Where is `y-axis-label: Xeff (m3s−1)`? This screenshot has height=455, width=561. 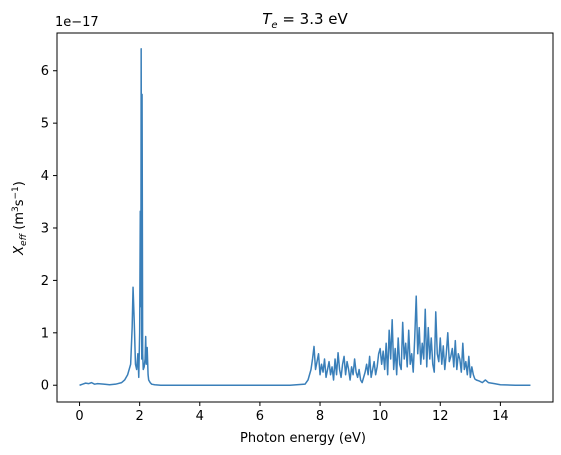
y-axis-label: Xeff (m3s−1) is located at coordinates (20, 218).